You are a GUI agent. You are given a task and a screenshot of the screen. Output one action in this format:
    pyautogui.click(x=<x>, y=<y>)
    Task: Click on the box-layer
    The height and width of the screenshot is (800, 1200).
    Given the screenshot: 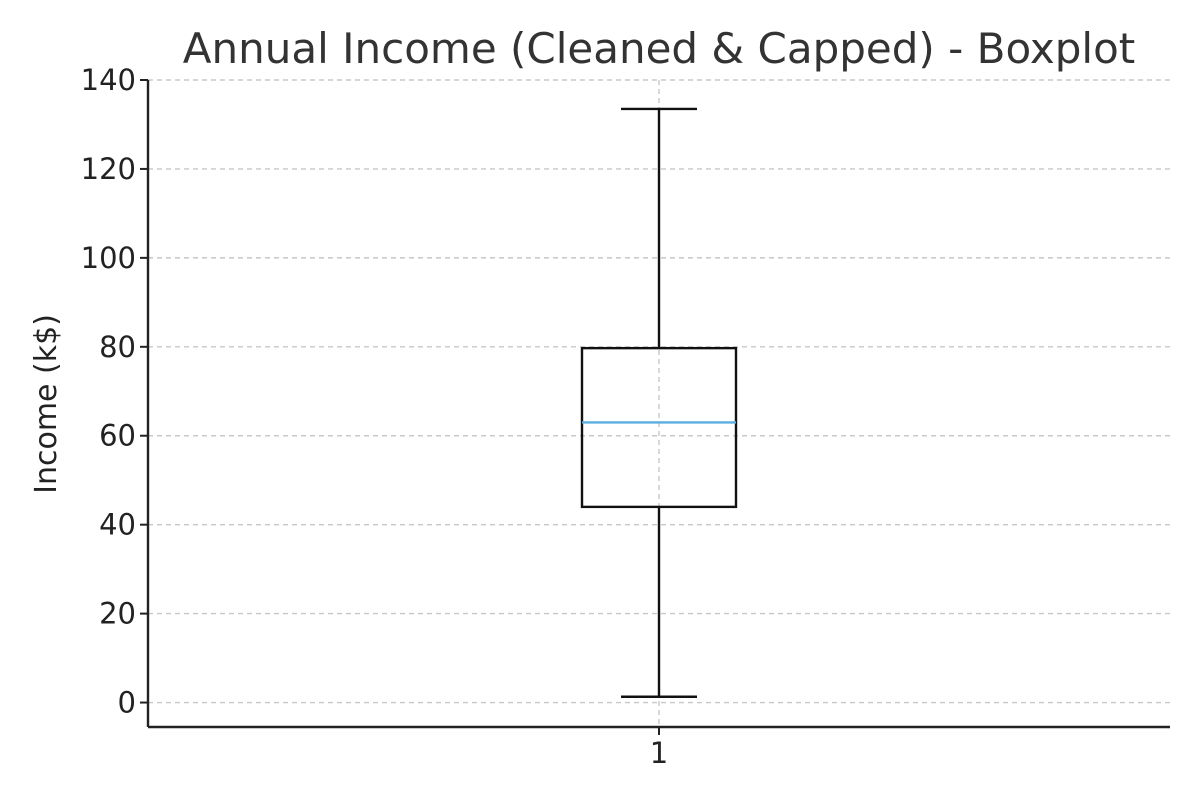 What is the action you would take?
    pyautogui.click(x=659, y=402)
    